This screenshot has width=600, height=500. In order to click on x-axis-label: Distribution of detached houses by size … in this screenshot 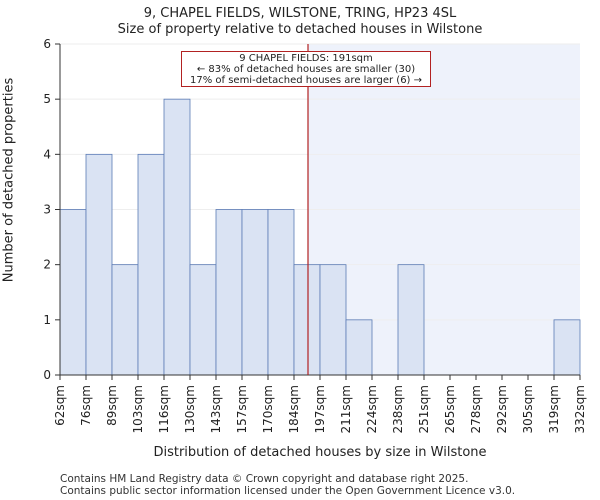, I will do `click(320, 452)`.